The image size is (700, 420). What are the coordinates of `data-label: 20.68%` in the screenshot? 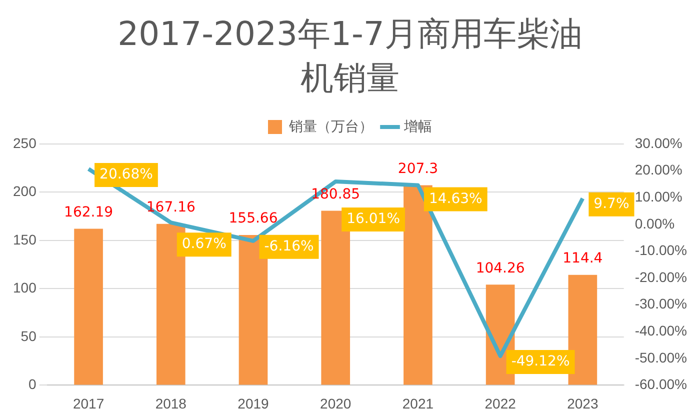 It's located at (126, 174).